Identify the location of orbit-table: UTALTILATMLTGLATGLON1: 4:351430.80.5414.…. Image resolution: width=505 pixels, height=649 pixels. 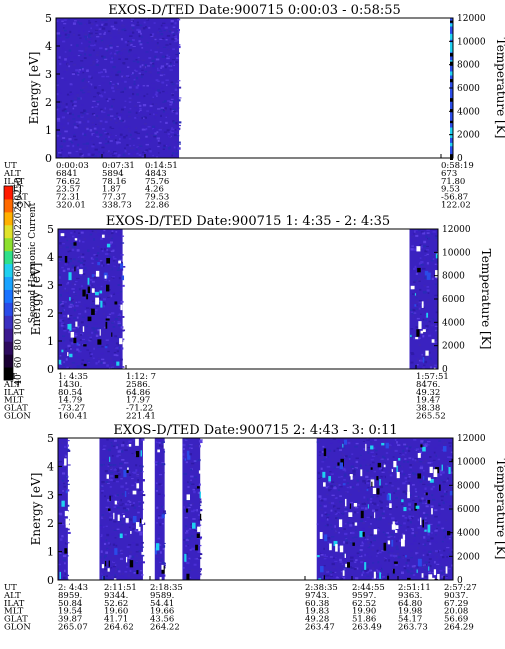
(226, 397).